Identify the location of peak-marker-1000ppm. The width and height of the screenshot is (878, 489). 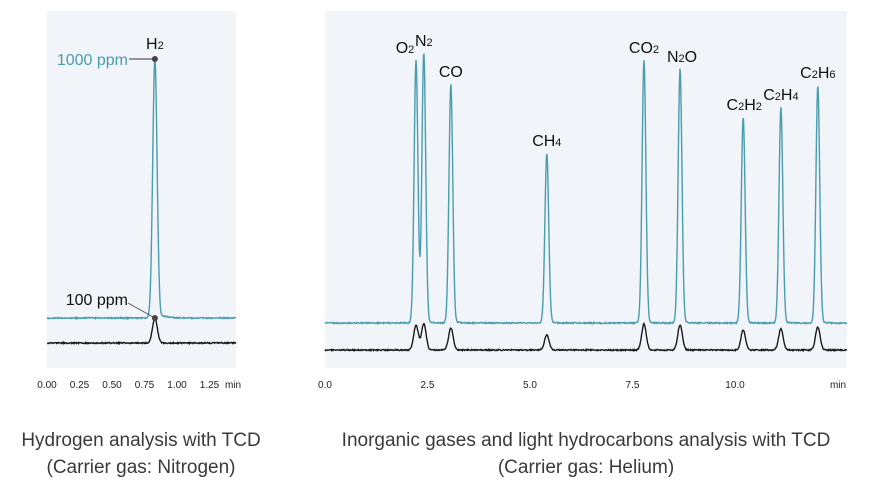
(154, 59).